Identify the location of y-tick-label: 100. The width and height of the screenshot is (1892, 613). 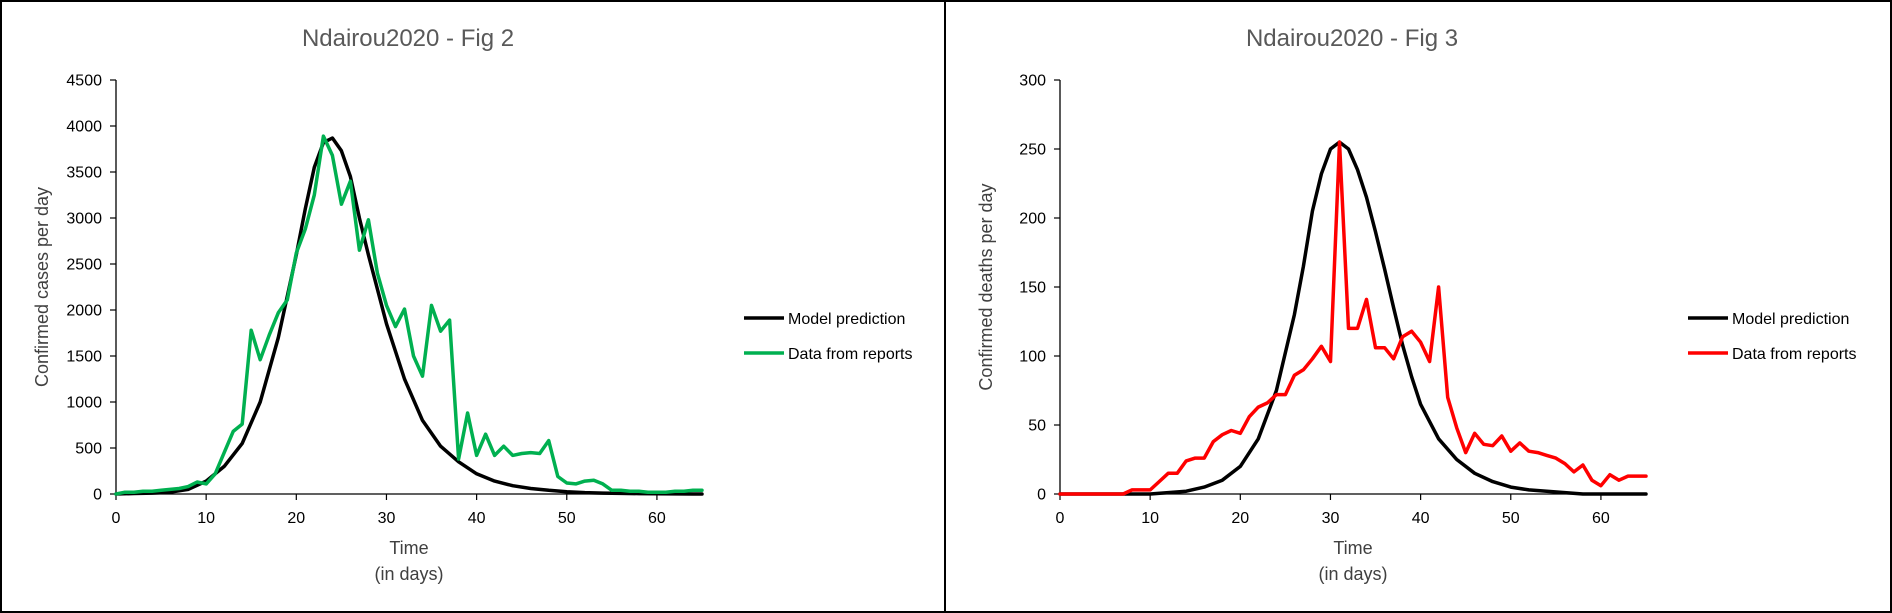
(1032, 357).